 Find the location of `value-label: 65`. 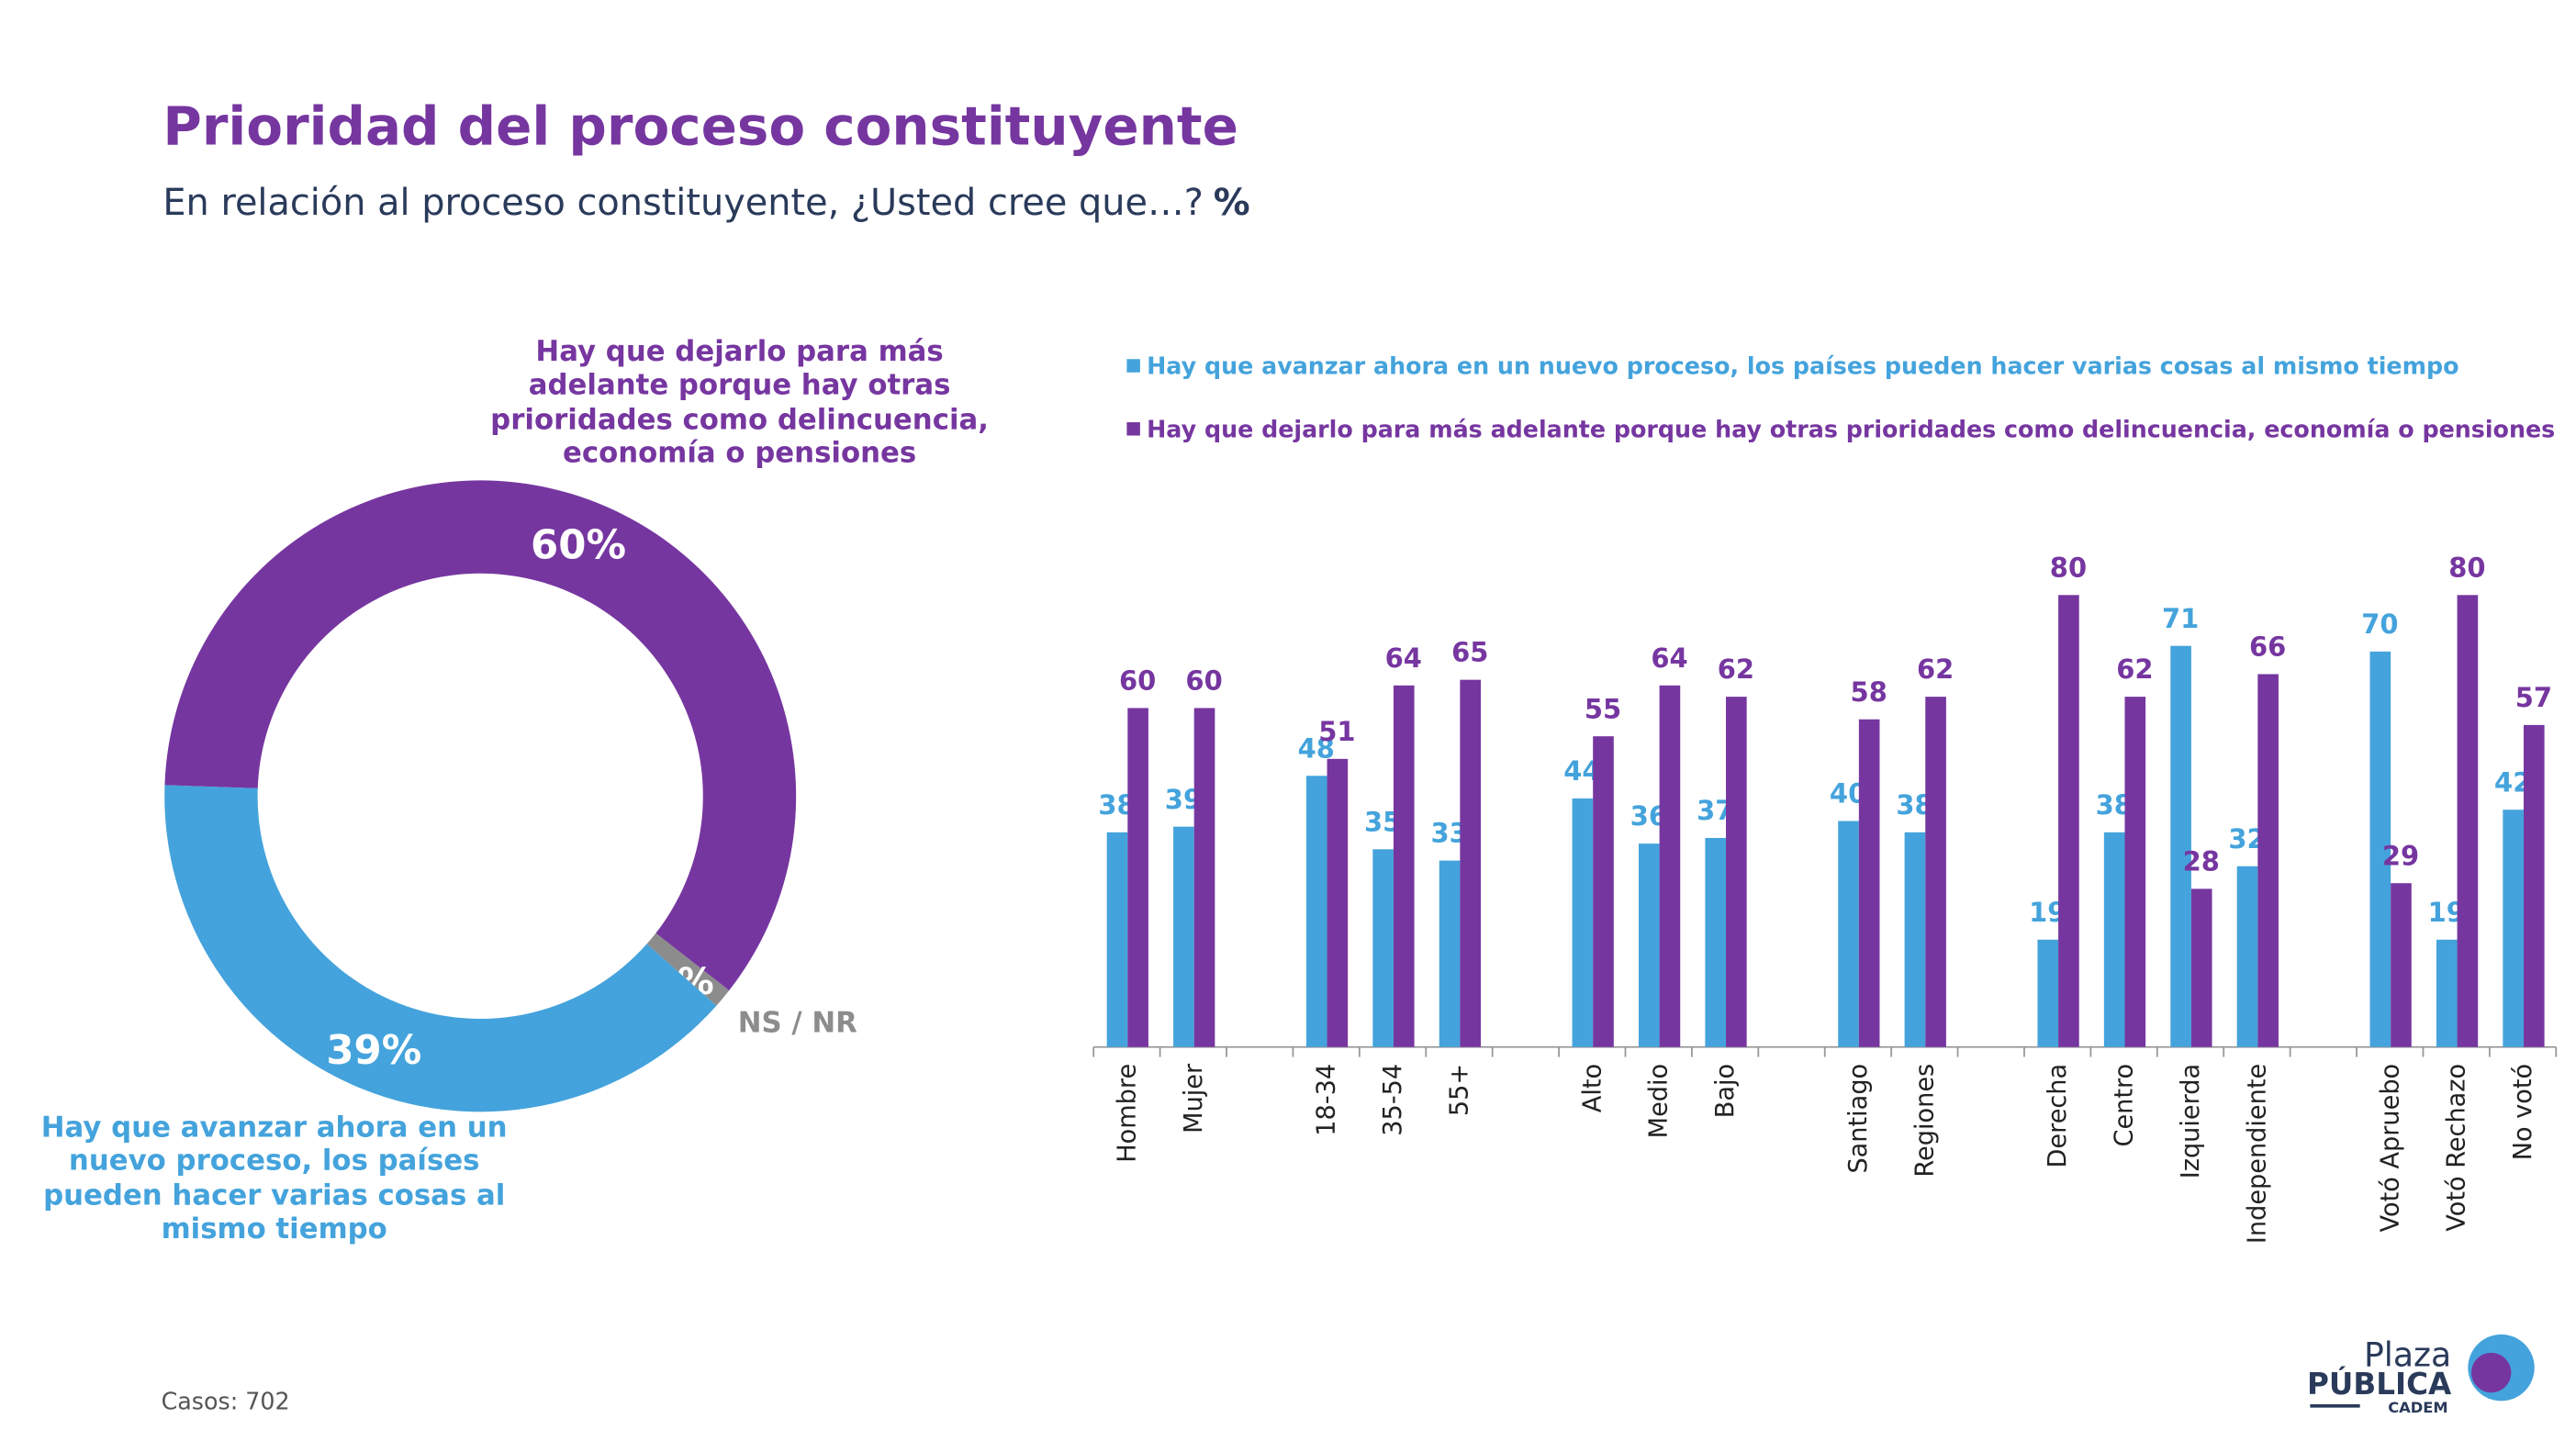

value-label: 65 is located at coordinates (1469, 652).